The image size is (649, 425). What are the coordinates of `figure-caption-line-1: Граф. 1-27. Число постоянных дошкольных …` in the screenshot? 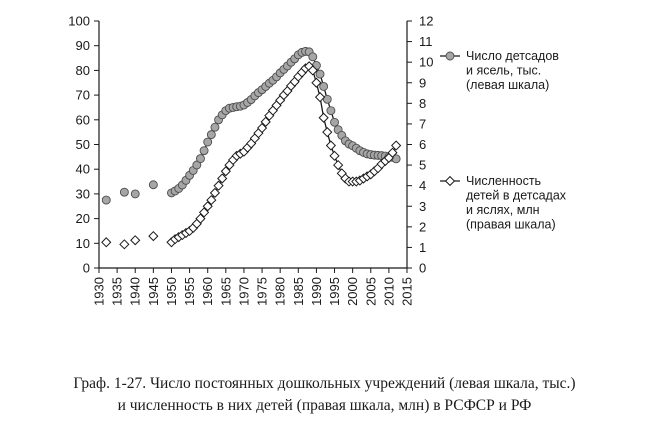 It's located at (324, 383).